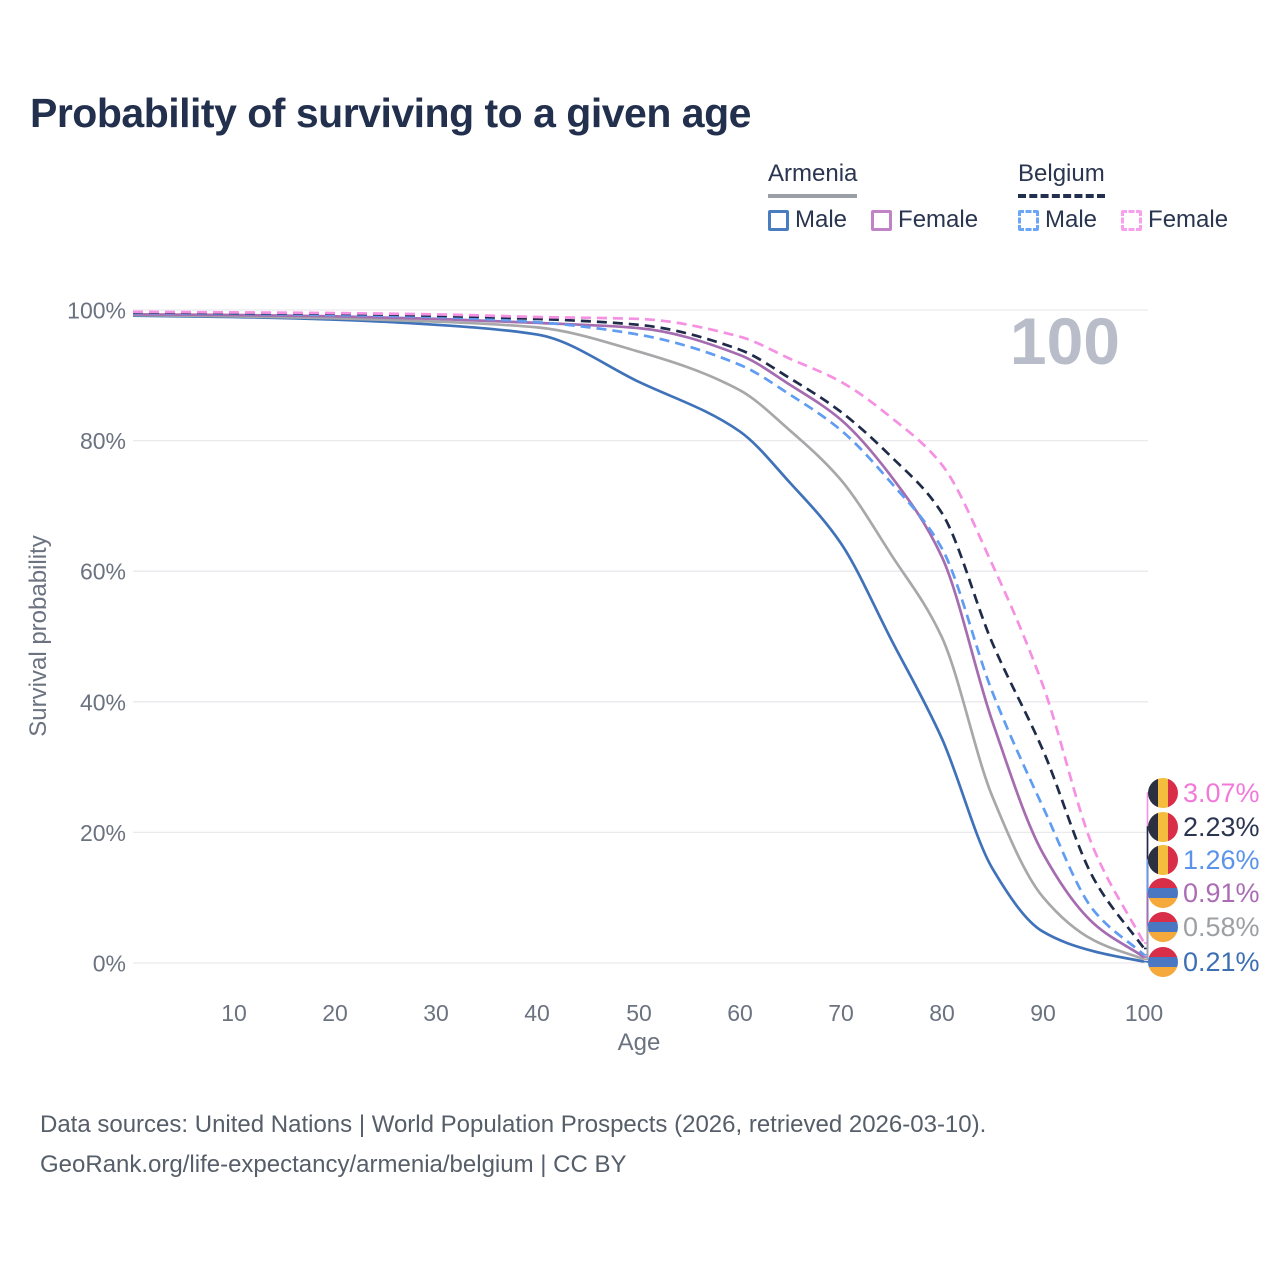 The width and height of the screenshot is (1280, 1280). What do you see at coordinates (639, 1013) in the screenshot?
I see `xtick-50: 50` at bounding box center [639, 1013].